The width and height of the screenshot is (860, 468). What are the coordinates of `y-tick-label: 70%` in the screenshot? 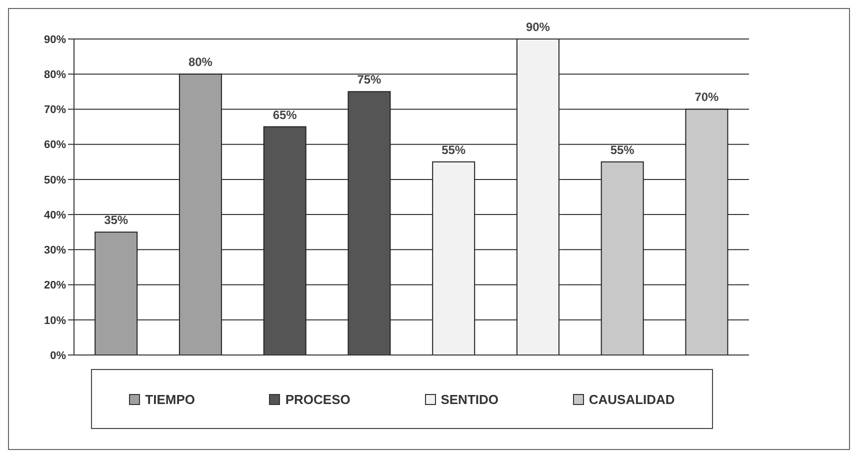 It's located at (55, 110).